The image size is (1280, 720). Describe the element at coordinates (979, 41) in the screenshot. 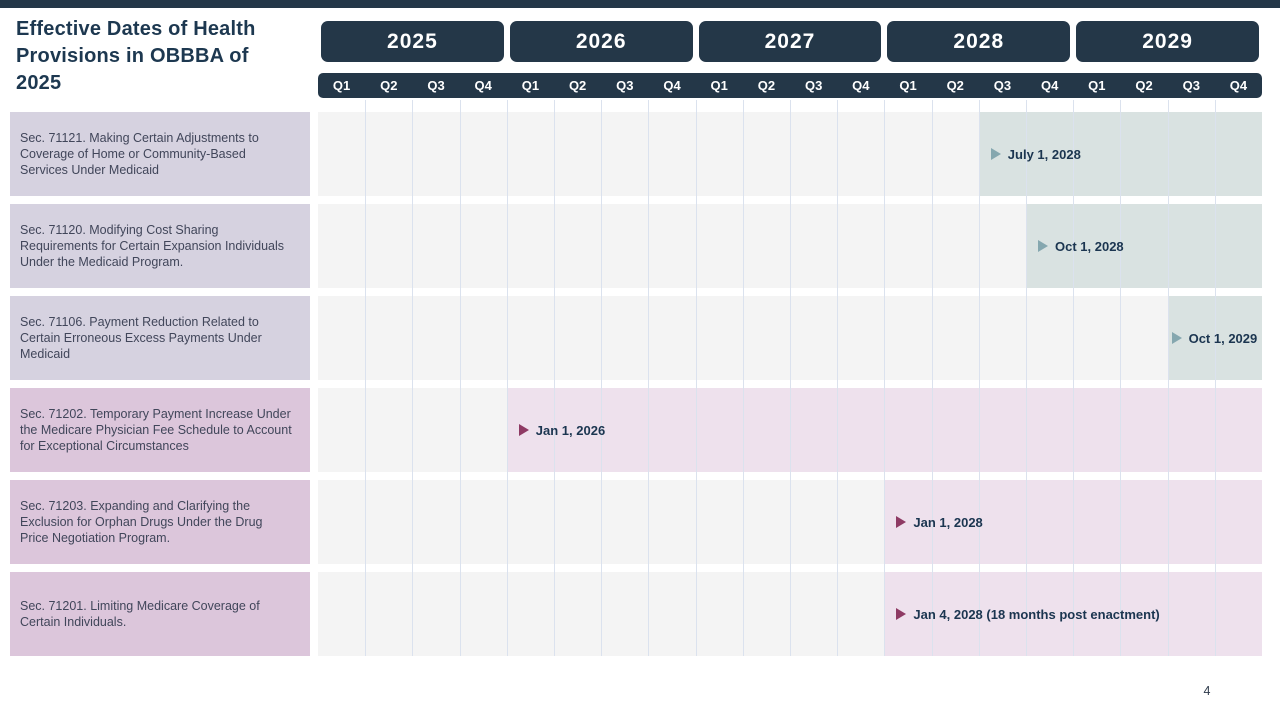

I see `year-header-2028: 2028` at that location.